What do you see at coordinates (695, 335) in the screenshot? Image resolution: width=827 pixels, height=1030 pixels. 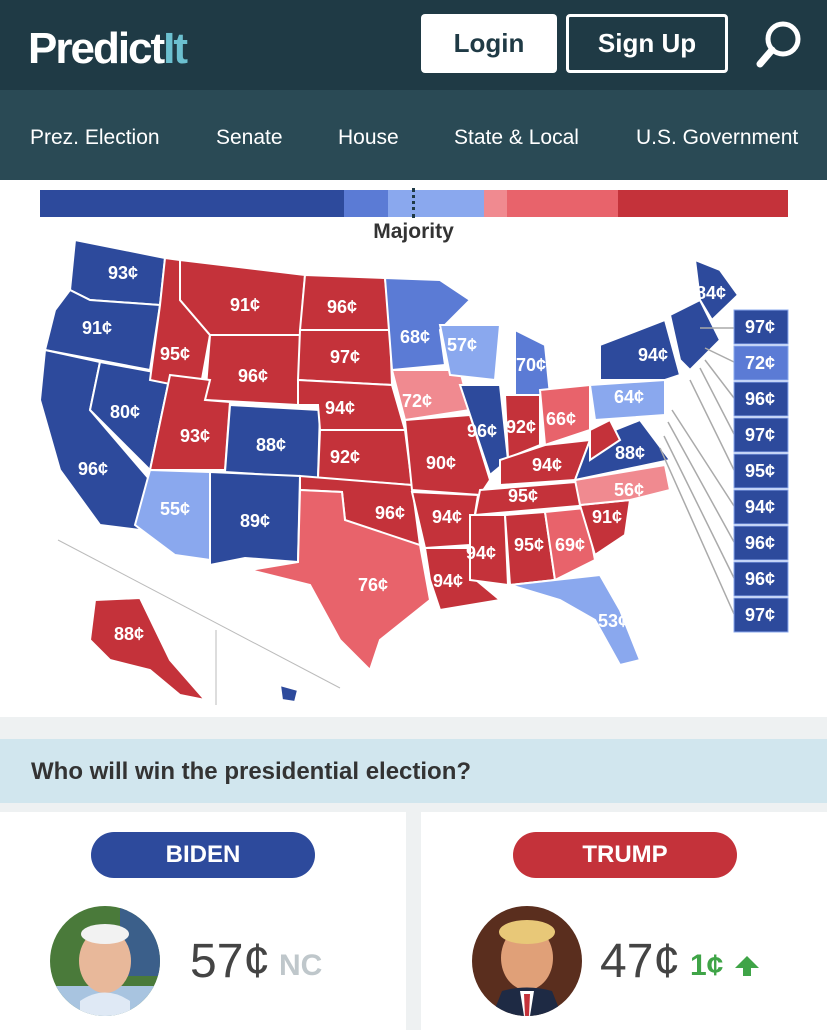 I see `state-ne-region` at bounding box center [695, 335].